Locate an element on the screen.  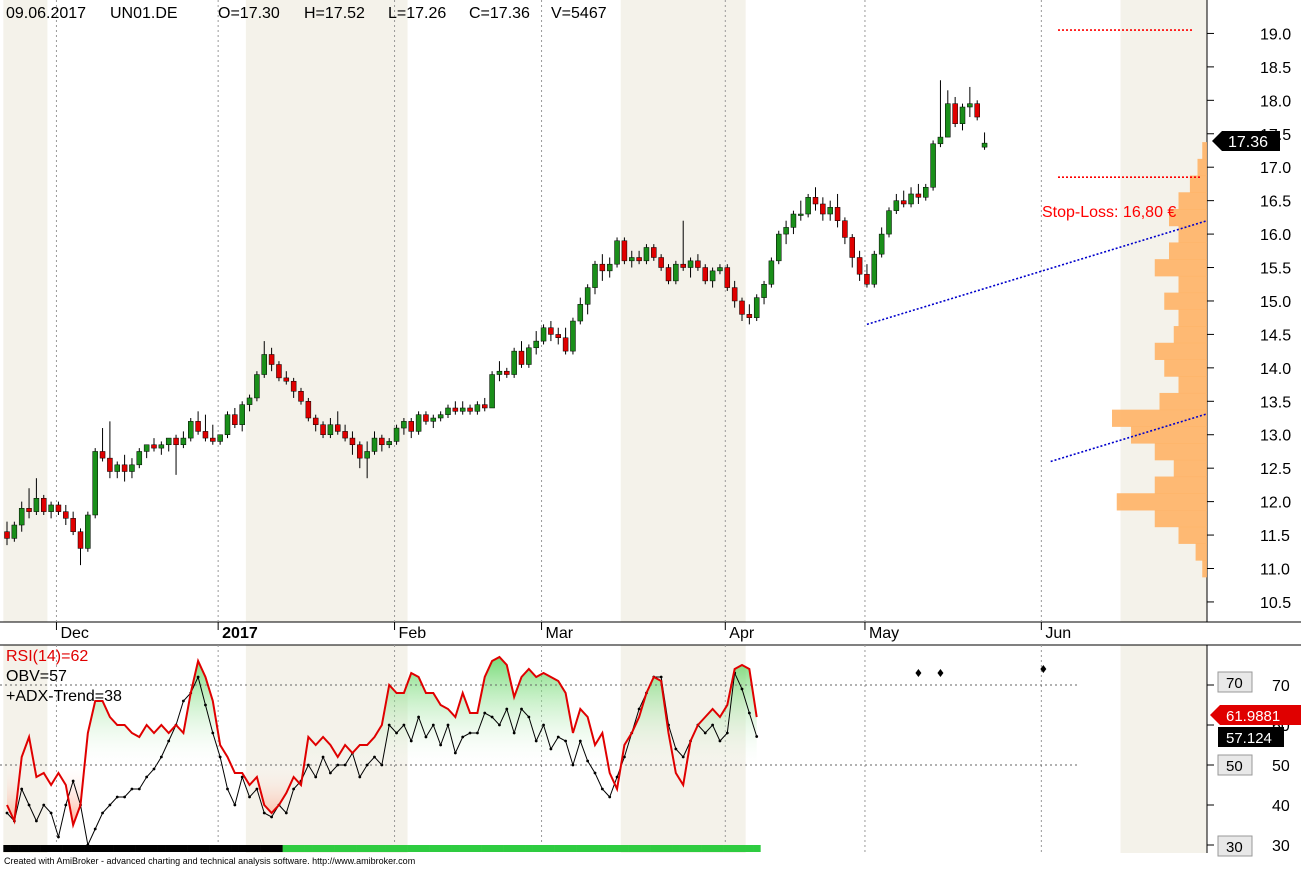
header-symbol: UN01.DE is located at coordinates (144, 13).